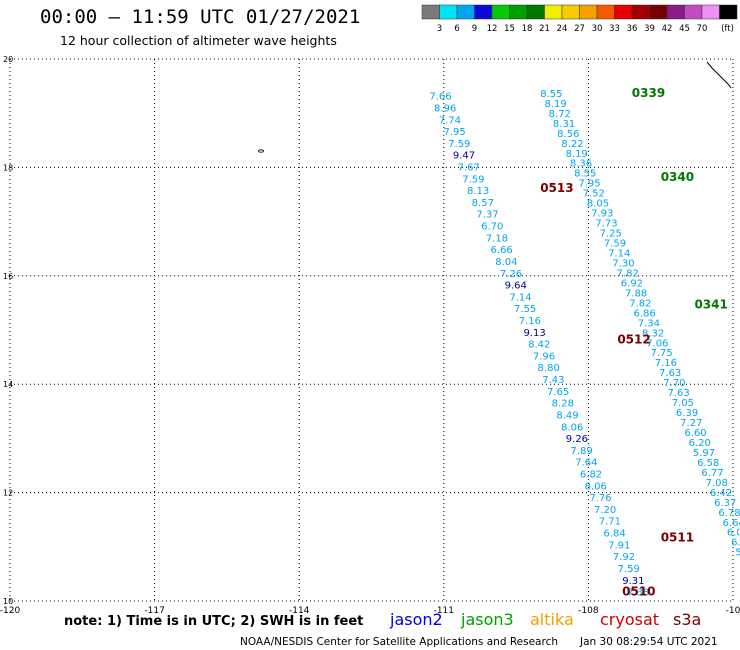 The width and height of the screenshot is (740, 650). Describe the element at coordinates (553, 380) in the screenshot. I see `swh-value-label: 7.43` at that location.